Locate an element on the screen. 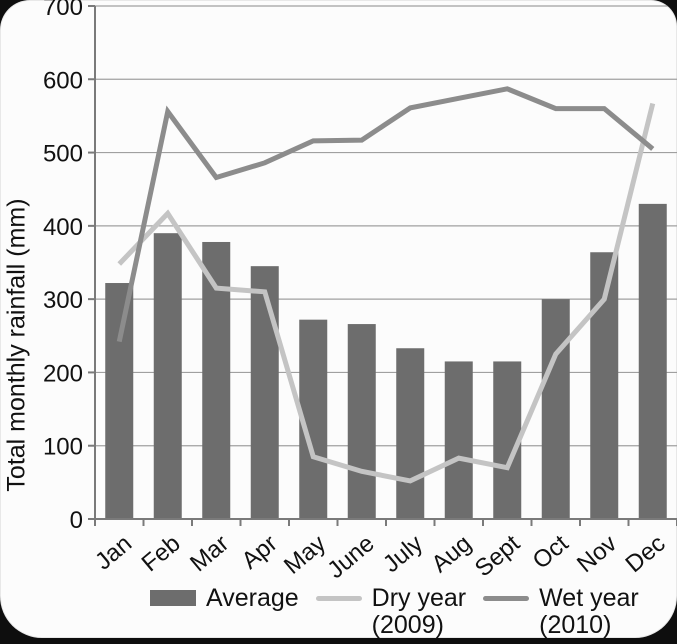 This screenshot has width=677, height=644. y-tick-labels: 0 100 200 300 400 500 600 700 is located at coordinates (63, 267).